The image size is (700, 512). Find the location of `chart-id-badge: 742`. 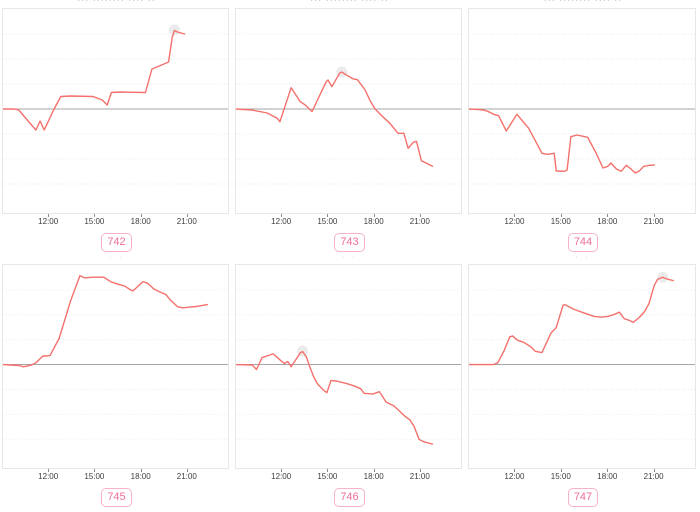

chart-id-badge: 742 is located at coordinates (116, 242).